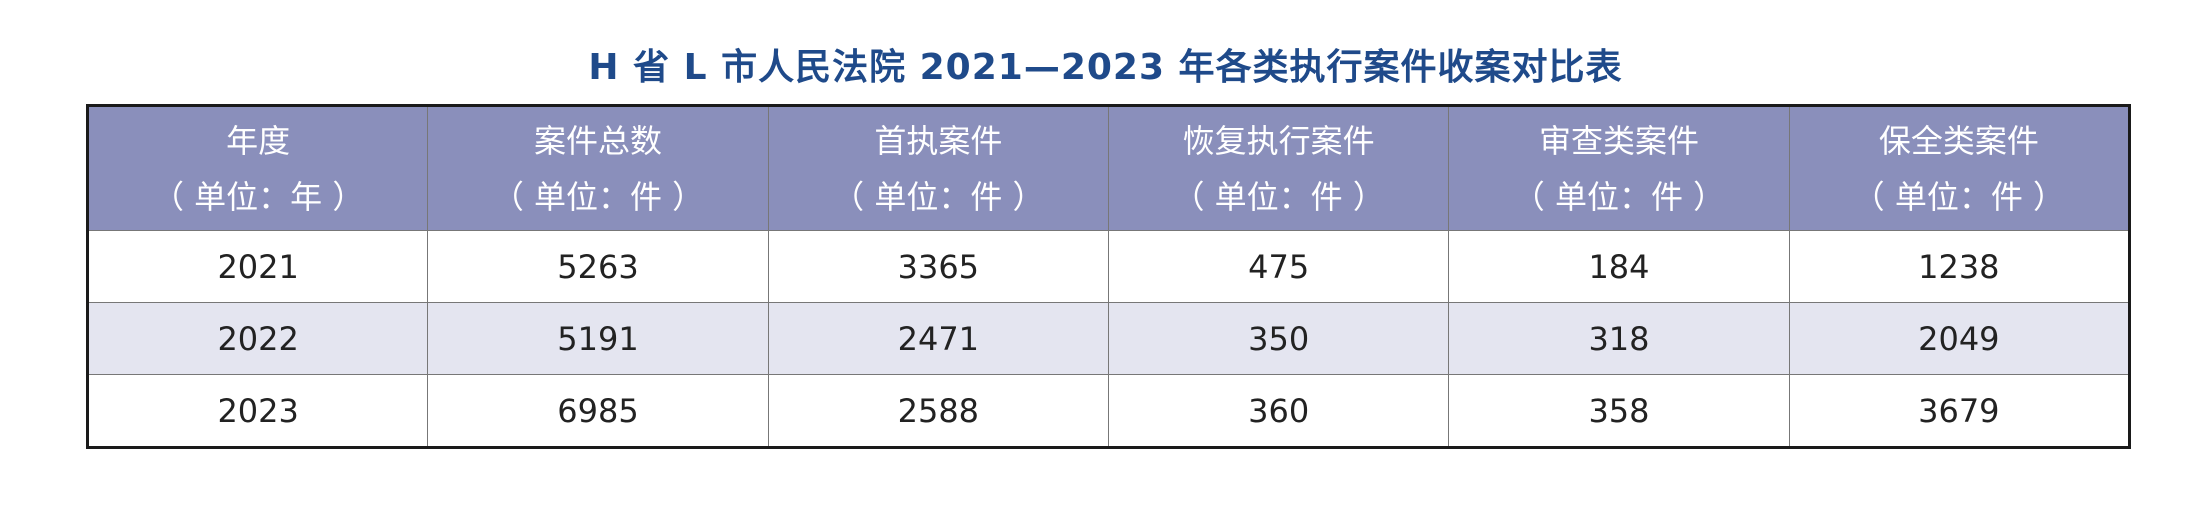  What do you see at coordinates (597, 140) in the screenshot?
I see `header-label: 案件总数` at bounding box center [597, 140].